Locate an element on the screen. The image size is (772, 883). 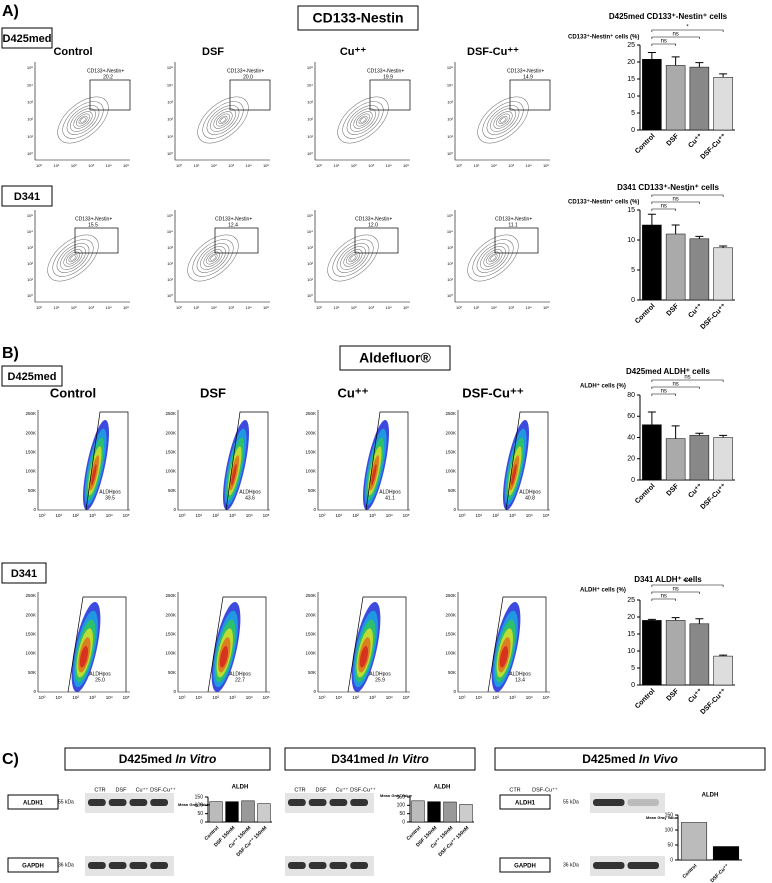
y-tick-label: 10 is located at coordinates (631, 651).